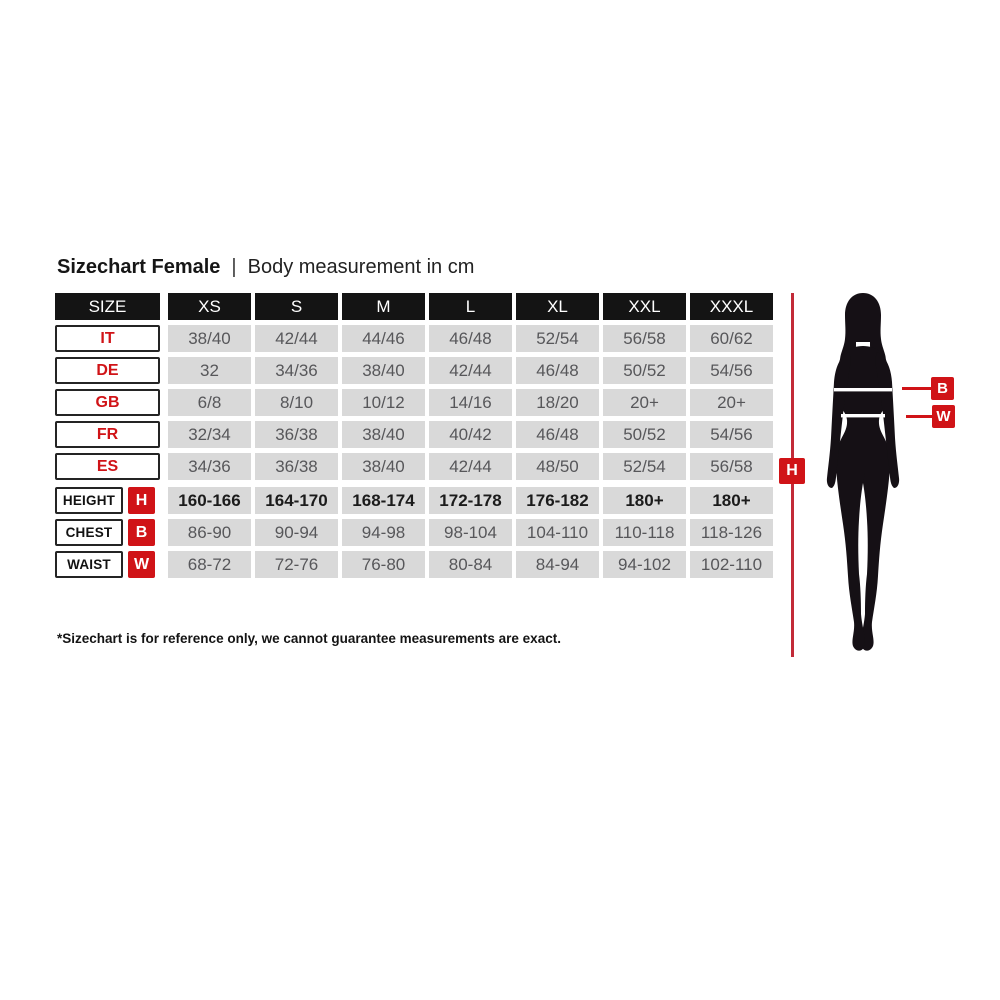 Image resolution: width=1000 pixels, height=1000 pixels. I want to click on cell-waist-s: 72-76, so click(296, 564).